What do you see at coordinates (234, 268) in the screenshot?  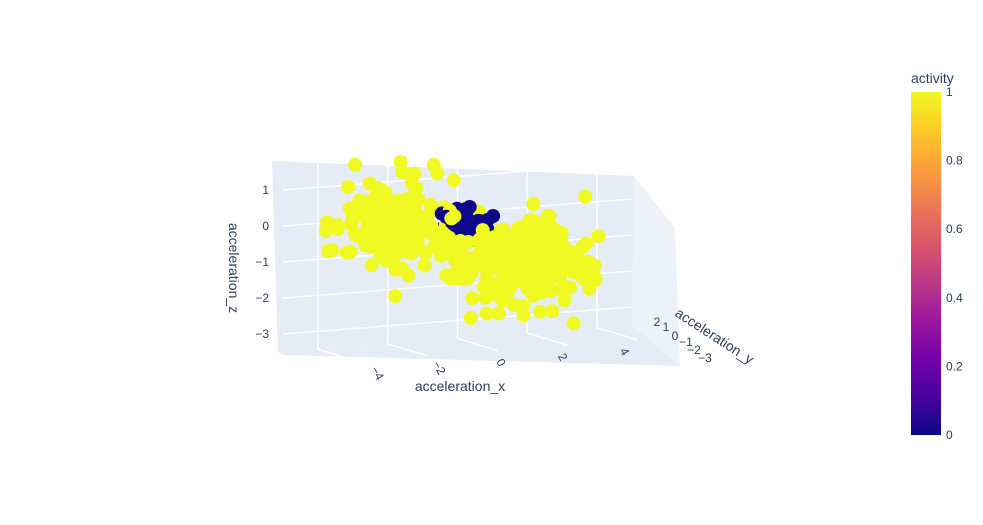 I see `z-axis-title: acceleration_z` at bounding box center [234, 268].